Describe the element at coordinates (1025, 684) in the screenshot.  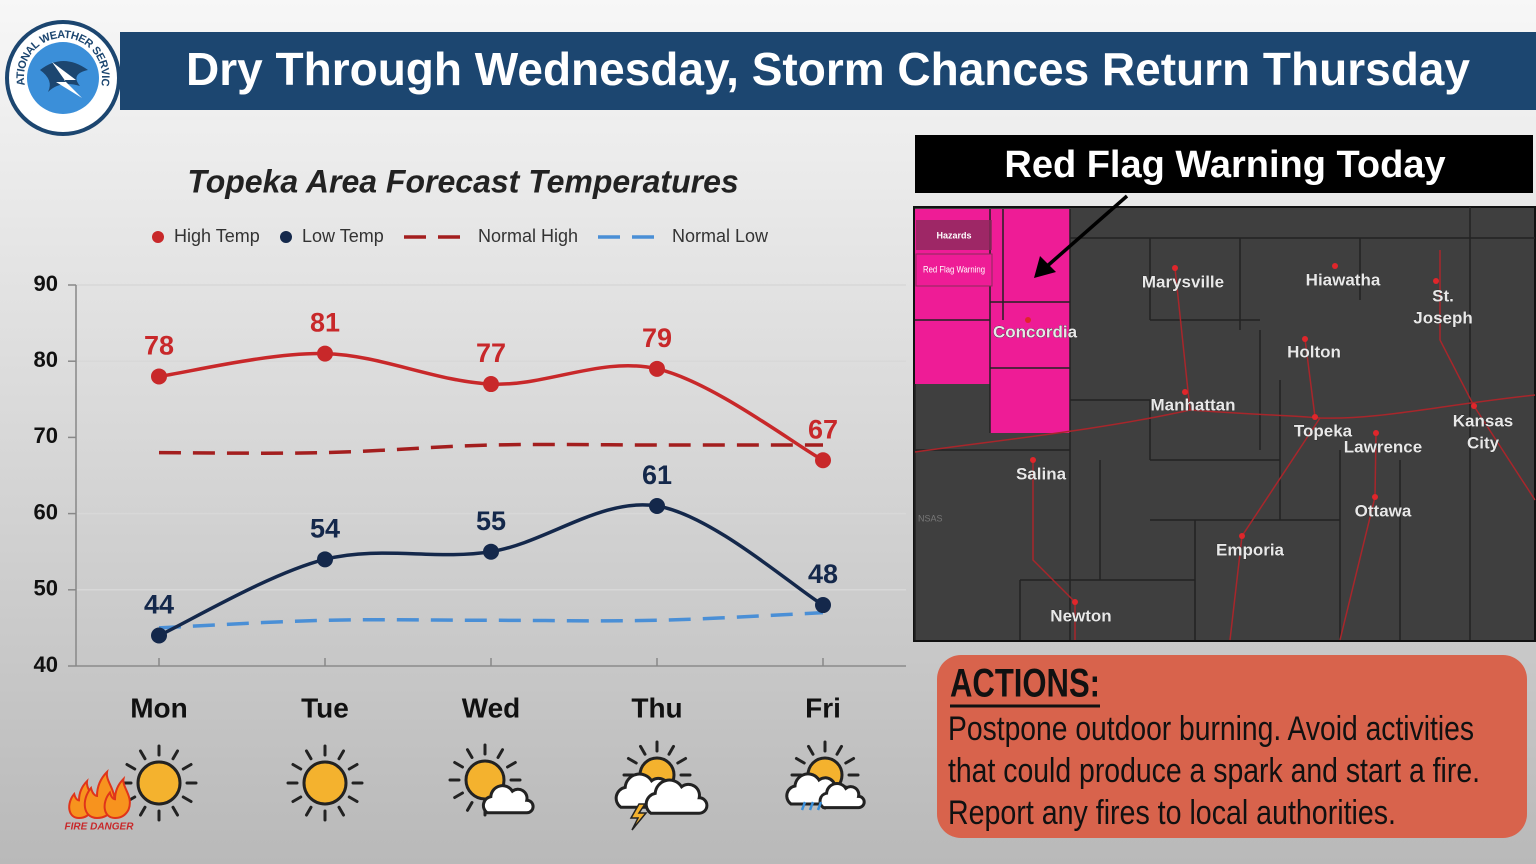
I see `actions-heading: ACTIONS:` at that location.